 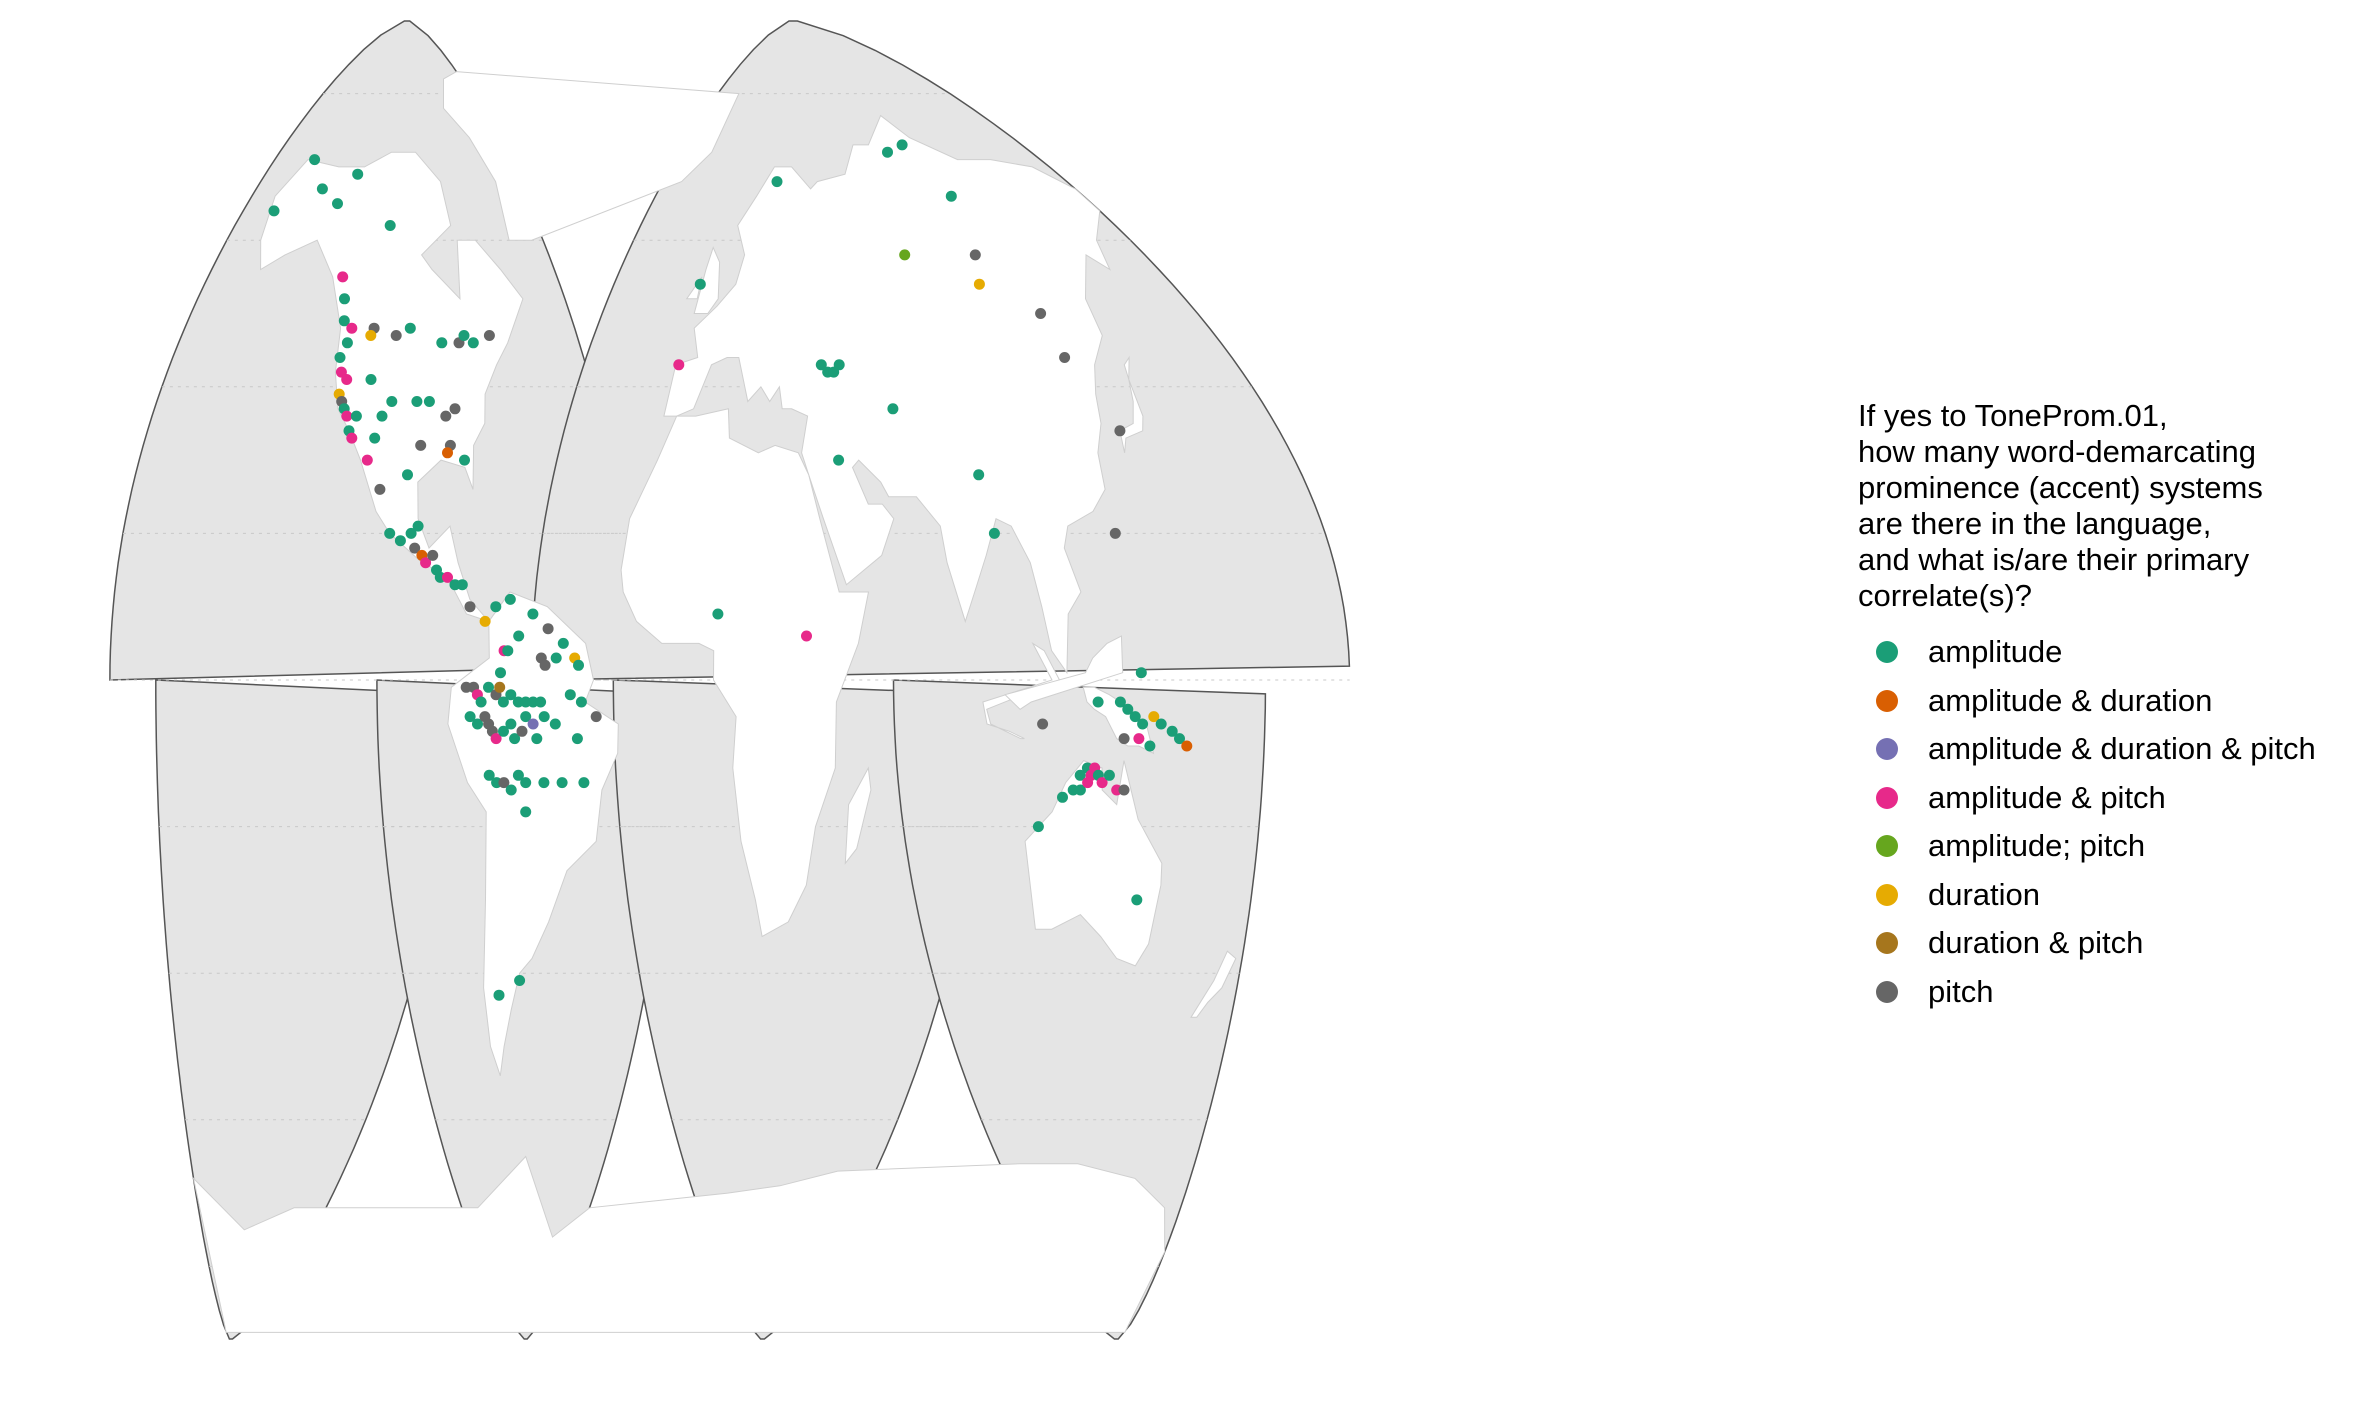 What do you see at coordinates (2098, 749) in the screenshot?
I see `legend-item: amplitude & duration & pitch` at bounding box center [2098, 749].